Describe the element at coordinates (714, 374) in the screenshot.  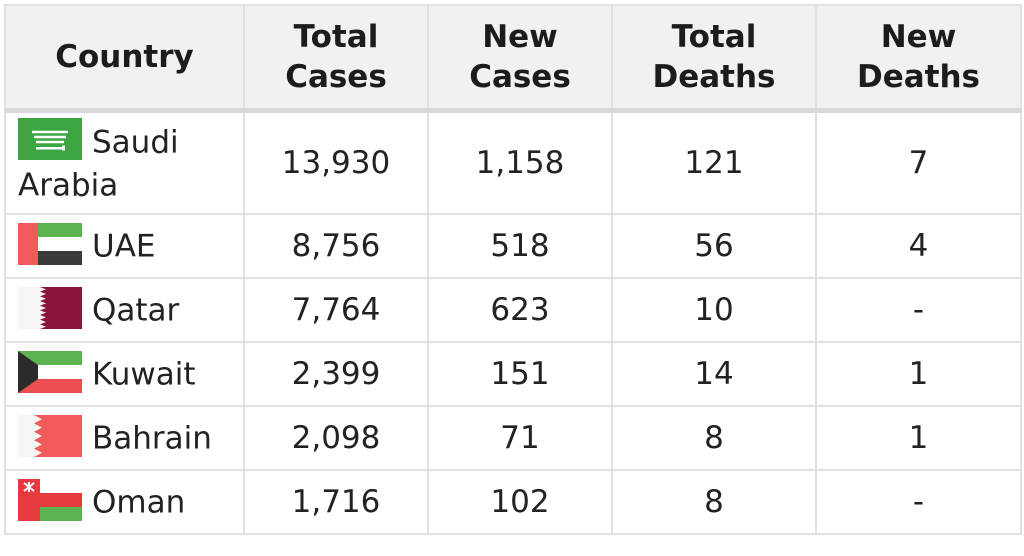
I see `total-deaths-cell: 14` at that location.